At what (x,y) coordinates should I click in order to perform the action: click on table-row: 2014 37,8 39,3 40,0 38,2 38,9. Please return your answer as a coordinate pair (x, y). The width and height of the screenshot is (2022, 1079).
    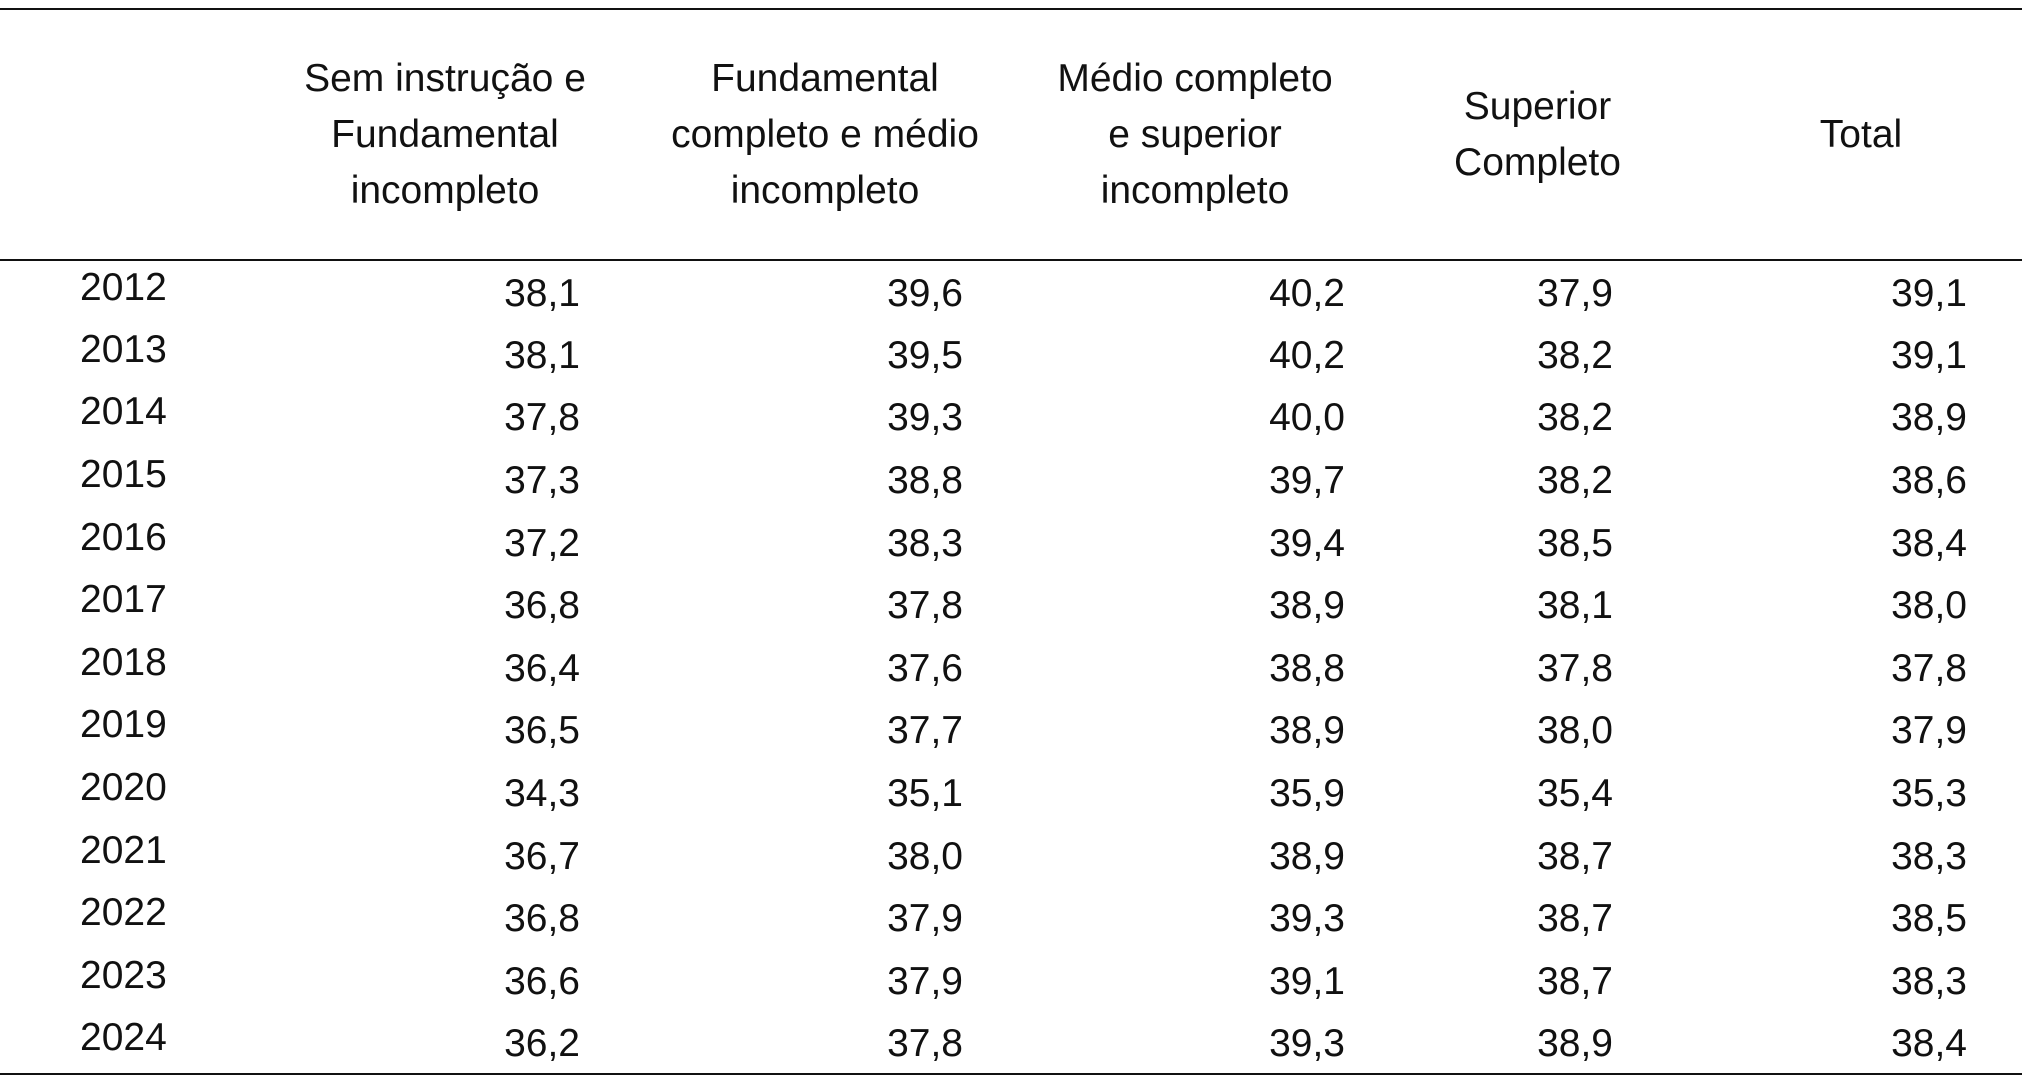
    Looking at the image, I should click on (1011, 416).